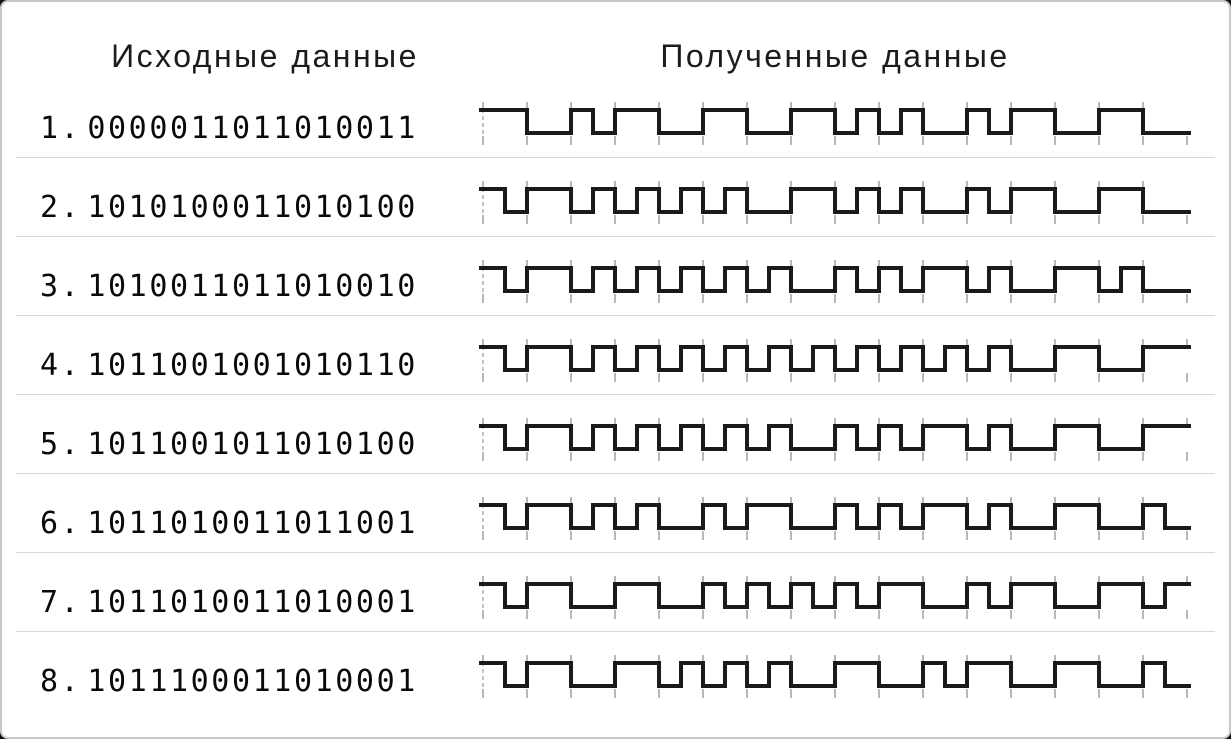  What do you see at coordinates (252, 207) in the screenshot?
I see `source-bits-value: 1010100011010100` at bounding box center [252, 207].